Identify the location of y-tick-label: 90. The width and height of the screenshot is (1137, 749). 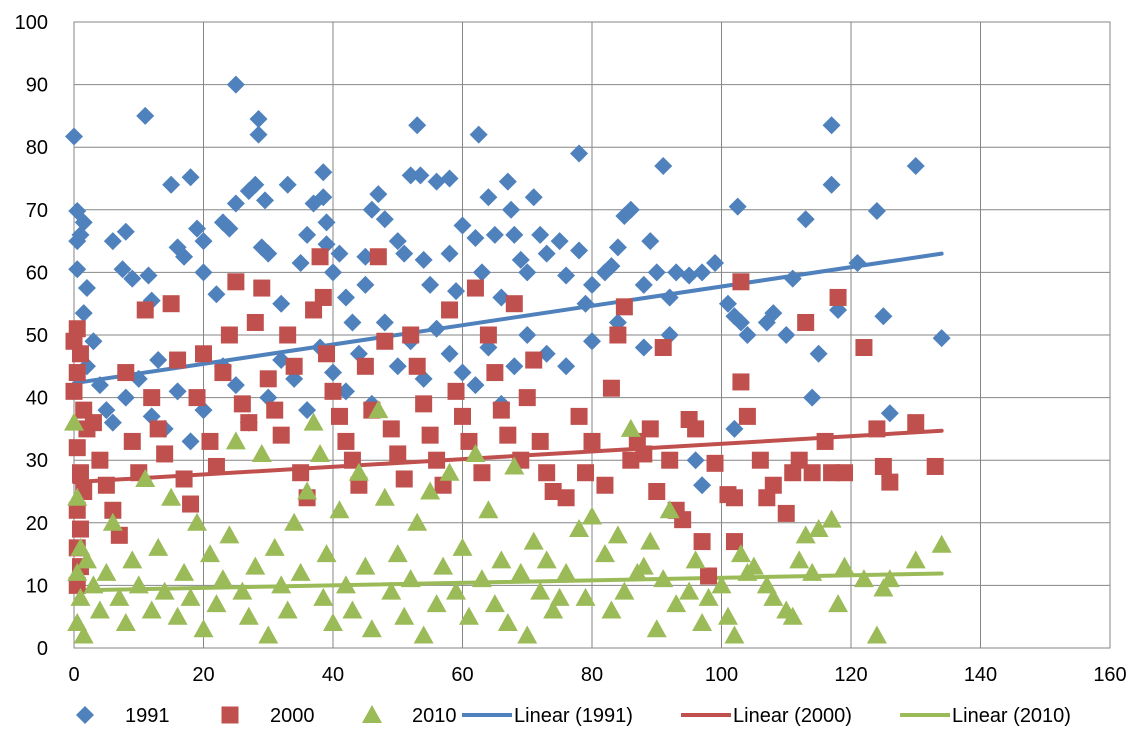
(37, 86).